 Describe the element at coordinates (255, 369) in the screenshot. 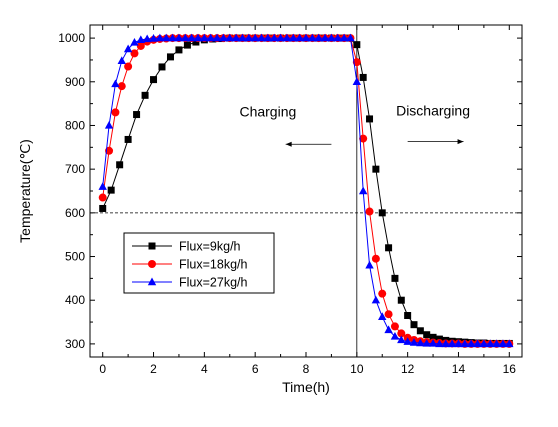

I see `x-tick-label: 6` at that location.